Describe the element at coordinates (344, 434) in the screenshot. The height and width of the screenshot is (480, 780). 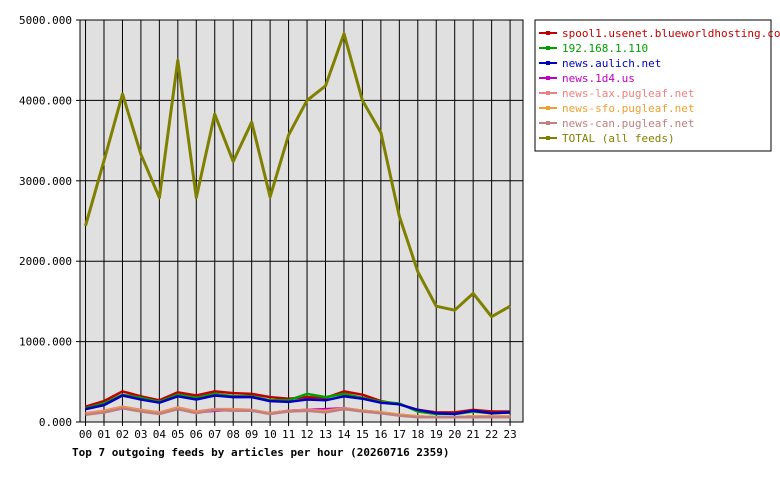
I see `x-tick-label: 14` at that location.